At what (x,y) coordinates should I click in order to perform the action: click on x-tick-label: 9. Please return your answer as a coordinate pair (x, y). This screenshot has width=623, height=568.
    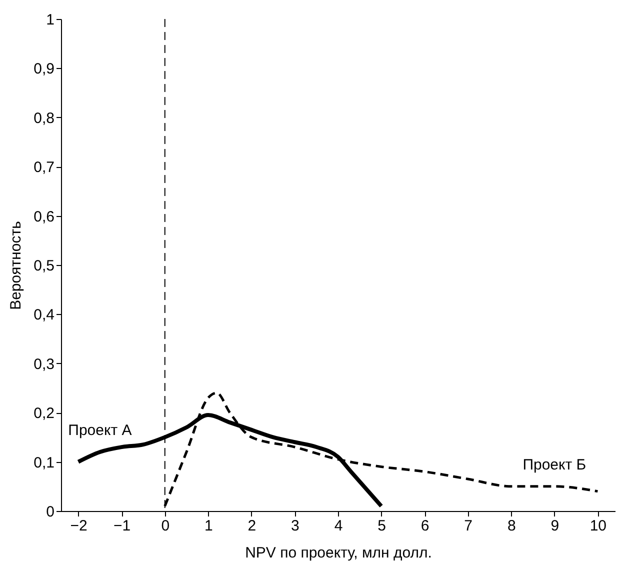
    Looking at the image, I should click on (555, 526).